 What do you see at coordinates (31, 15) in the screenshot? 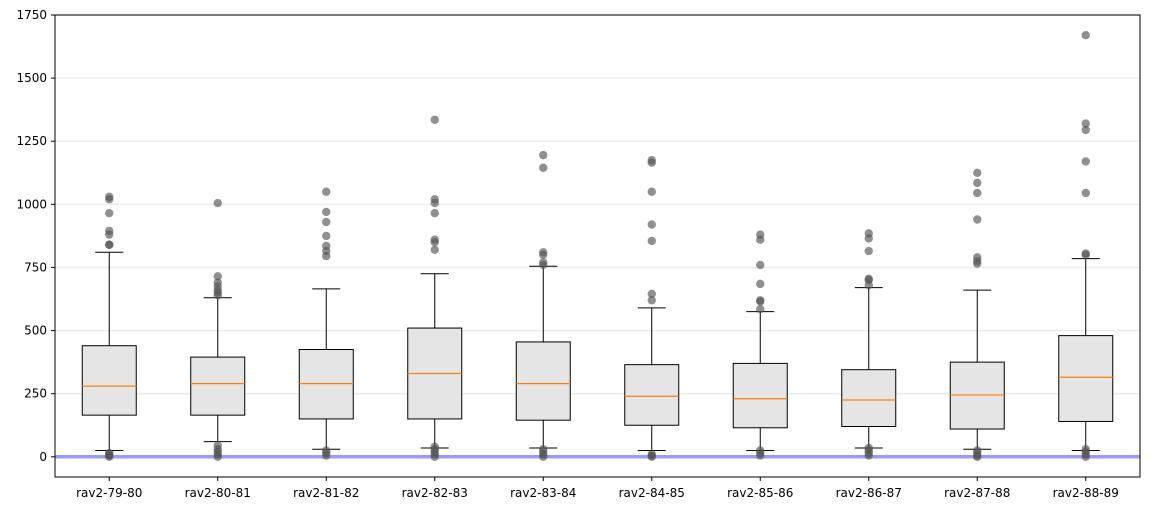
I see `y-tick-label: 1750` at bounding box center [31, 15].